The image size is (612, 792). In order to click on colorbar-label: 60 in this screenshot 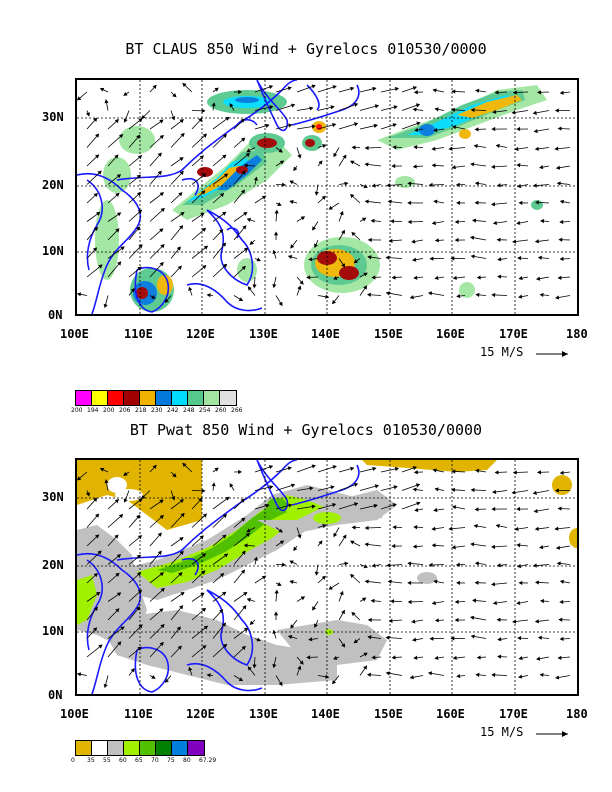, I will do `click(123, 760)`.